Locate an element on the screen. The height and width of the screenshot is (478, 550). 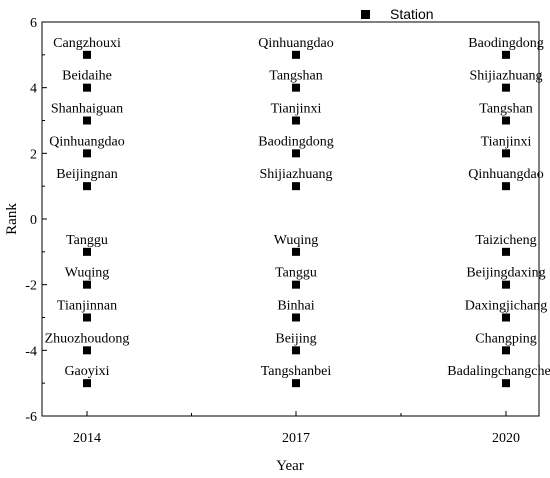
y-axis-ticks: -6 -4 -2 0 2 4 6 is located at coordinates (36, 220).